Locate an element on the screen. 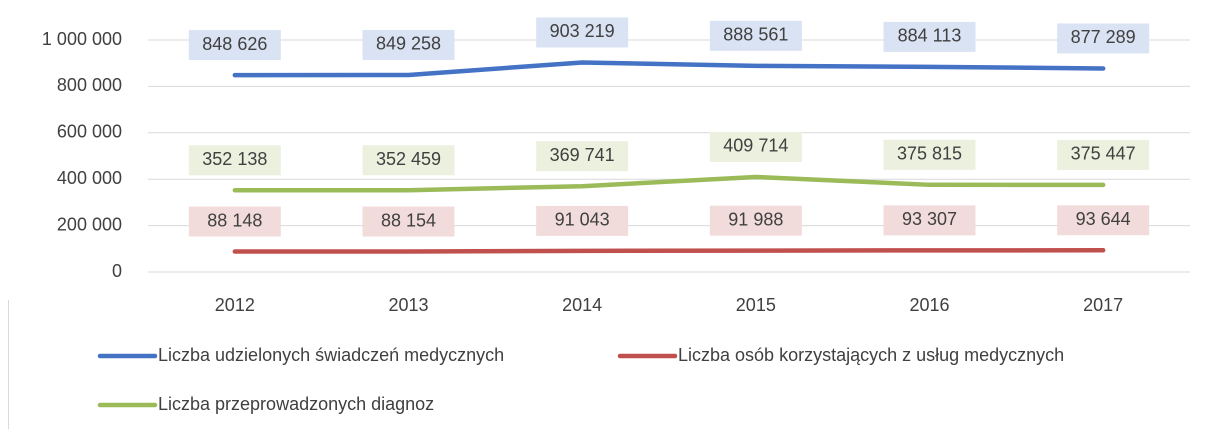  data-label: 849 258 is located at coordinates (408, 44).